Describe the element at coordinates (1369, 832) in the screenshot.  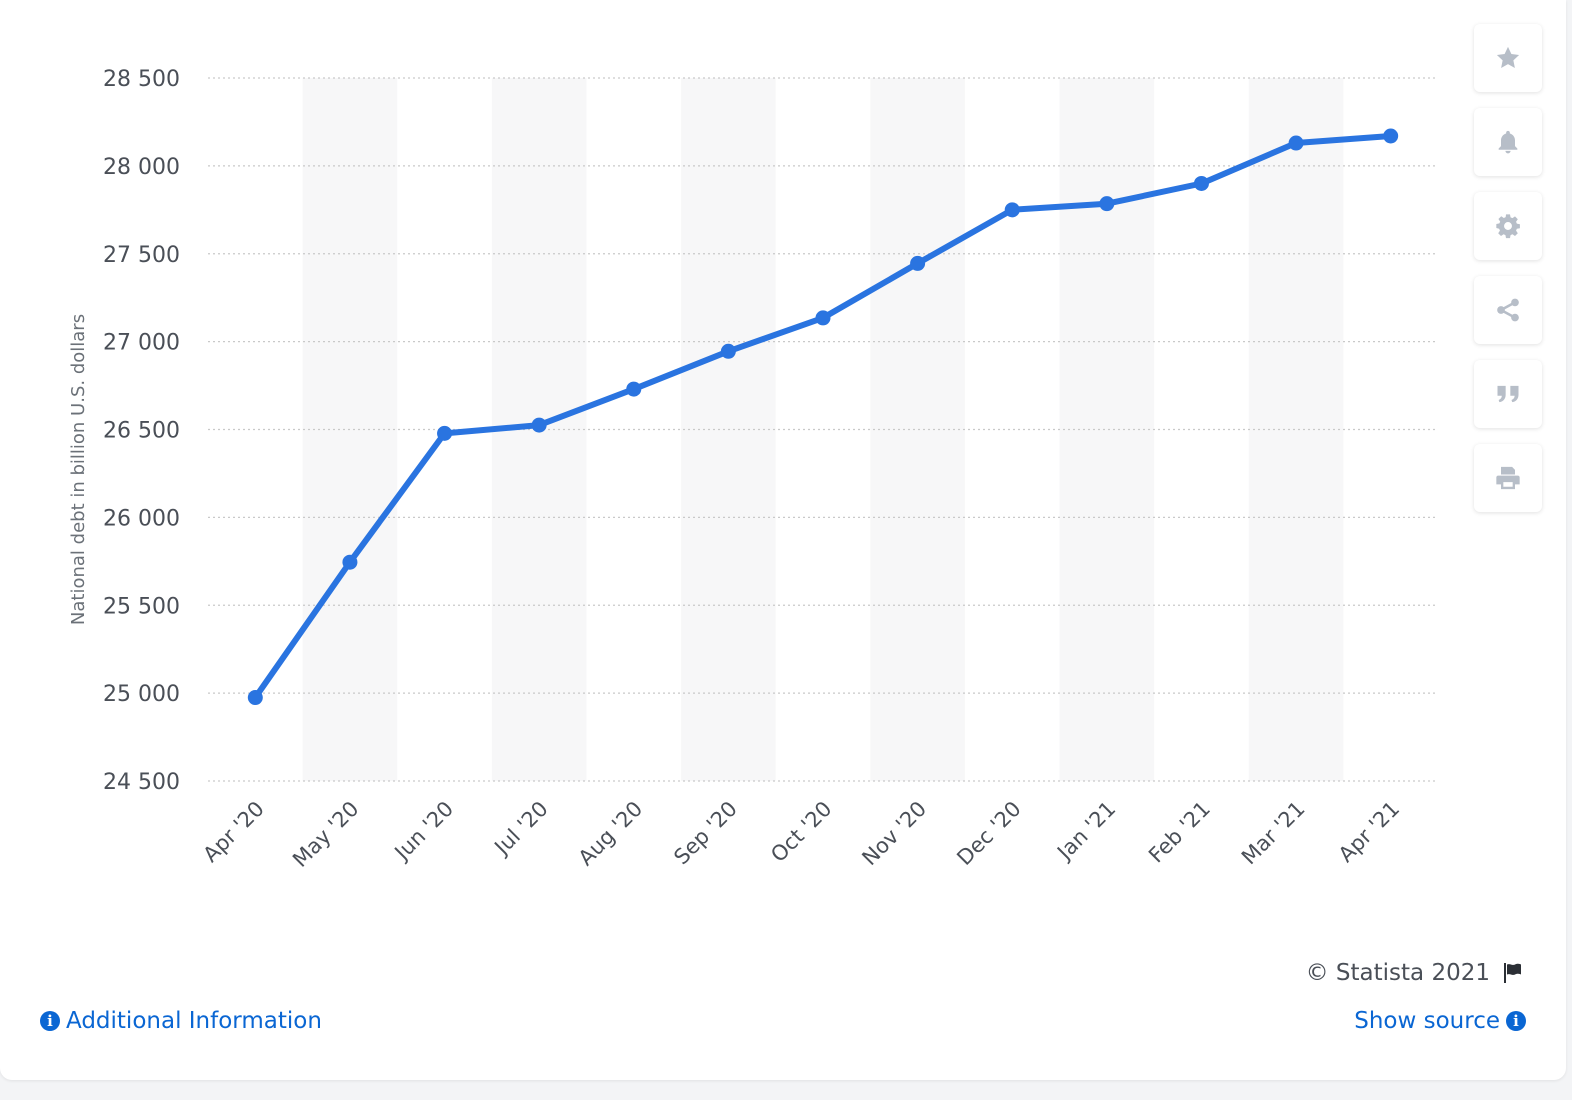
I see `x-tick-label: Apr '21` at that location.